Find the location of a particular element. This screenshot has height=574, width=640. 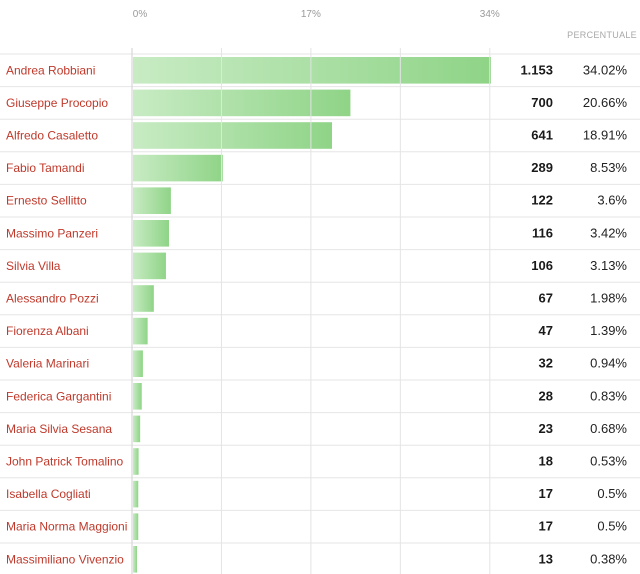

value-label: 28 is located at coordinates (546, 395).